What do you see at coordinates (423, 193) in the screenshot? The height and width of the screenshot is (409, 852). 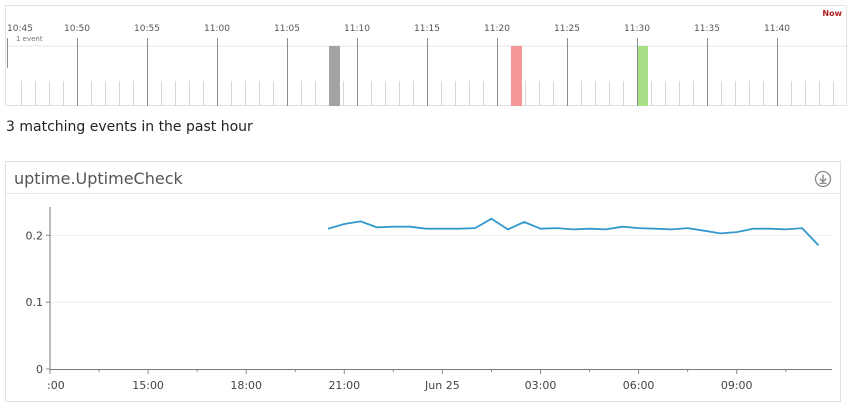 I see `panel-divider` at bounding box center [423, 193].